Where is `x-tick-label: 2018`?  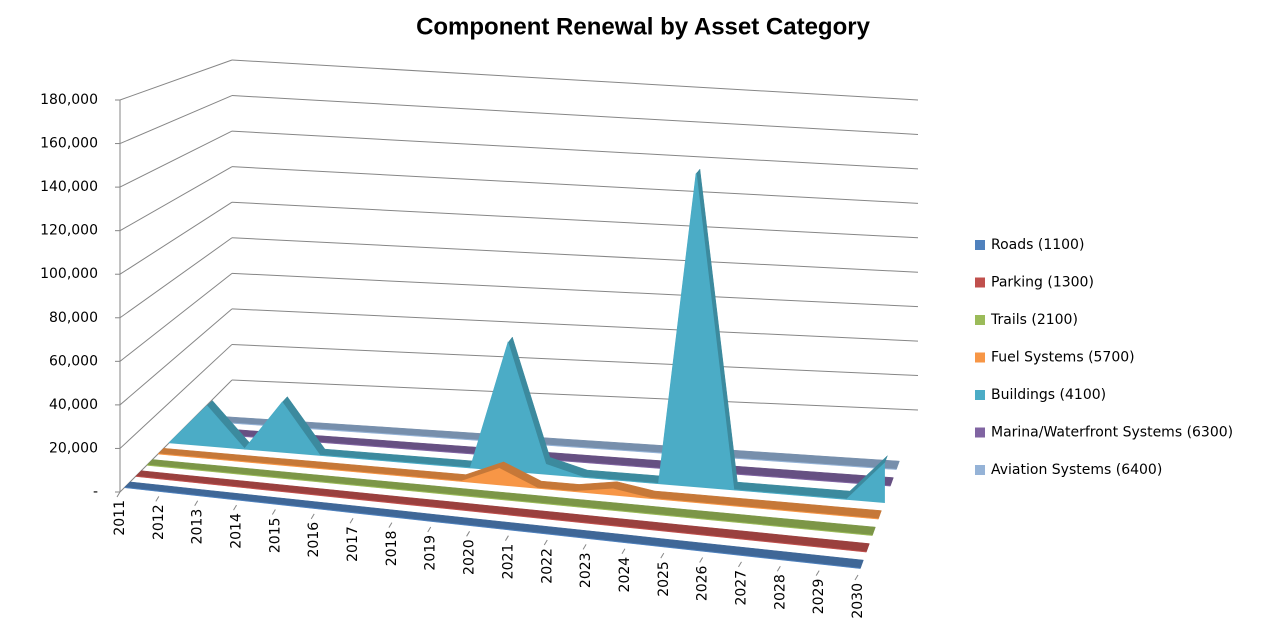
x-tick-label: 2018 is located at coordinates (392, 549).